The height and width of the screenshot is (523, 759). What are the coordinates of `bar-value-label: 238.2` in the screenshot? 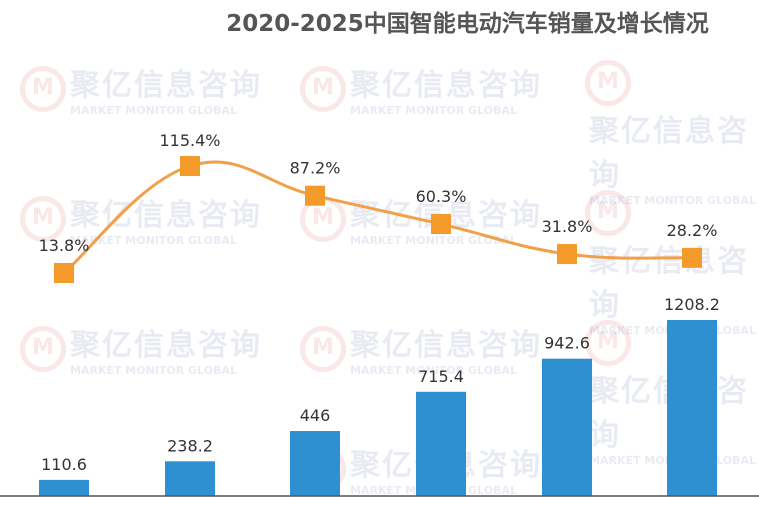 It's located at (190, 445).